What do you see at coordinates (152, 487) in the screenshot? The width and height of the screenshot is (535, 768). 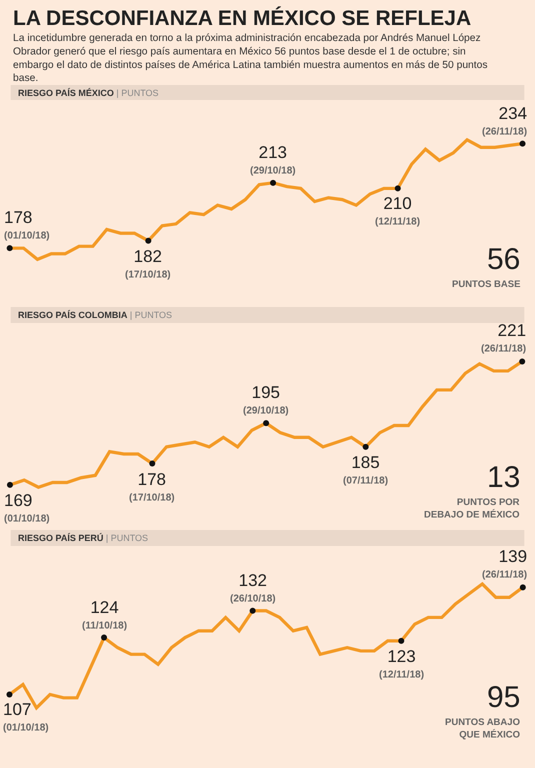 I see `data-label: 178 (17/10/18)` at bounding box center [152, 487].